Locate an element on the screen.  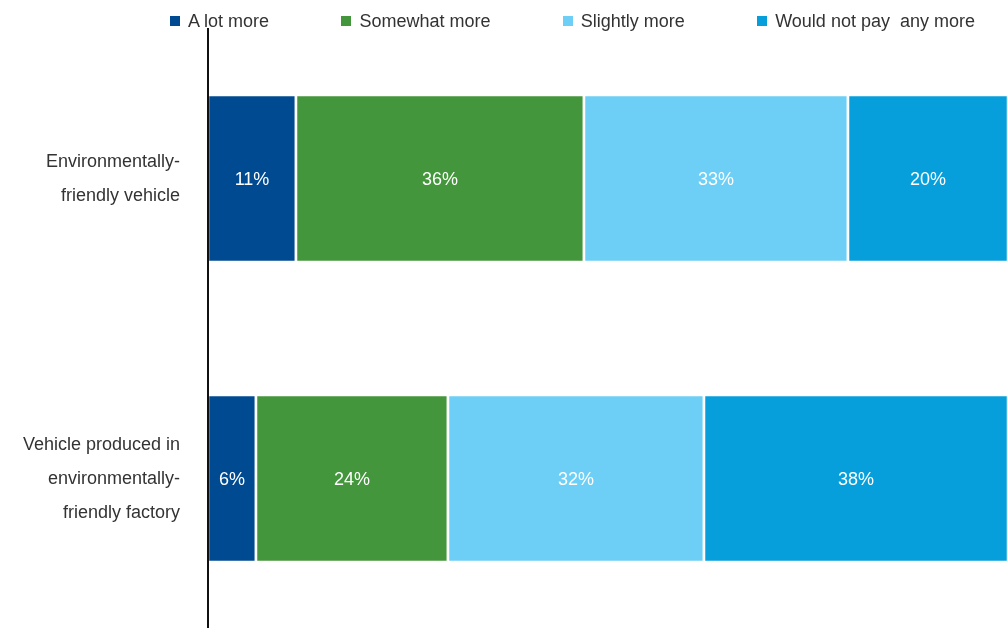
y-tick-label: Vehicle produced in environmentally-friendly factory is located at coordinates (101, 478).